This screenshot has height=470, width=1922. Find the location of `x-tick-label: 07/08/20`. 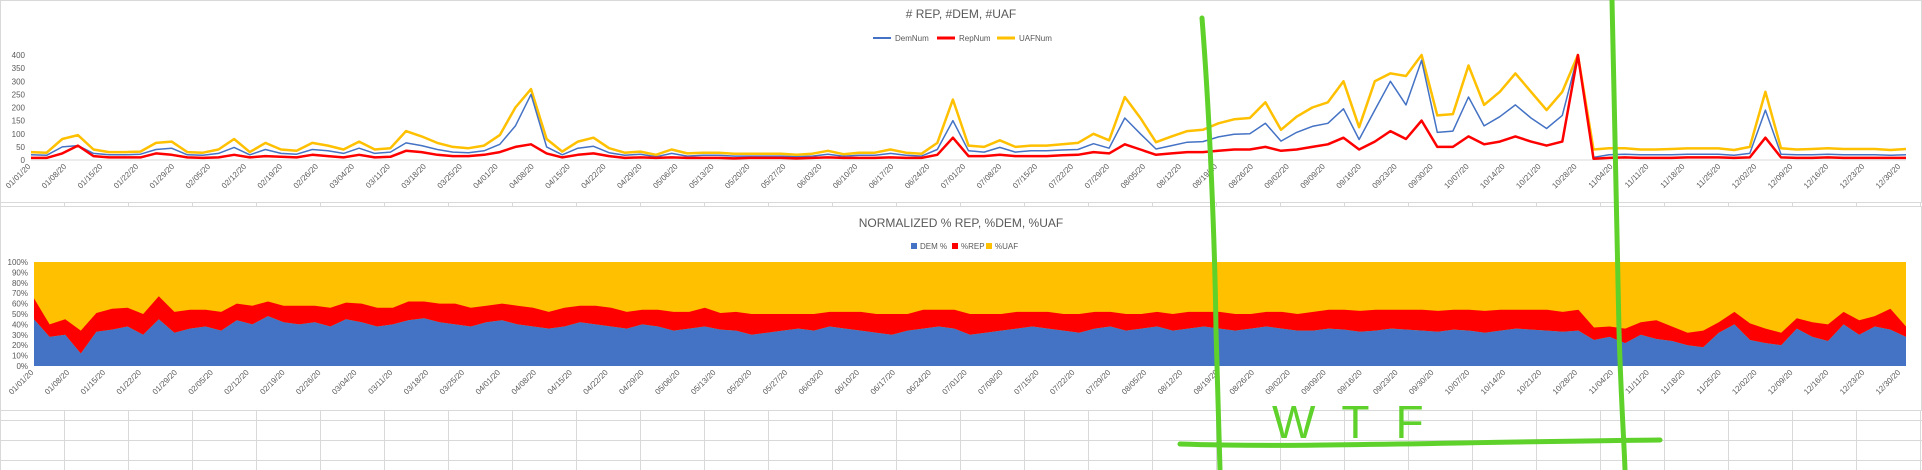

x-tick-label: 07/08/20 is located at coordinates (990, 382).